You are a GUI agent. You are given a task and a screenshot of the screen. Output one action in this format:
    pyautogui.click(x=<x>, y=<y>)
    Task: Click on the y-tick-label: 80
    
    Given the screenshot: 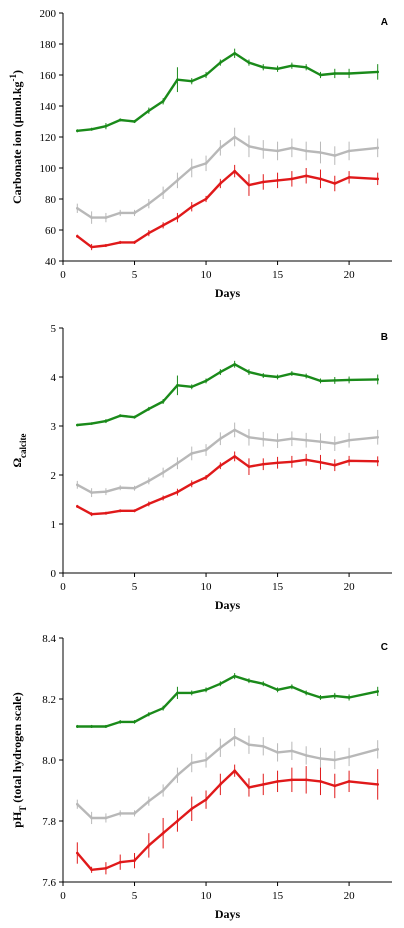 What is the action you would take?
    pyautogui.click(x=51, y=200)
    